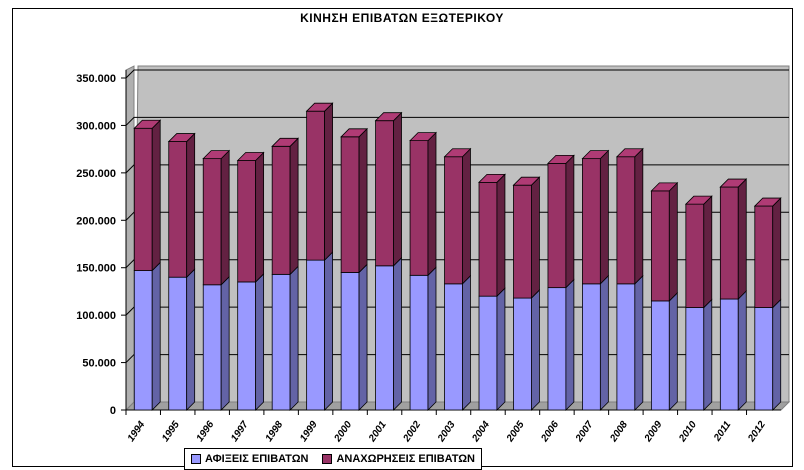 The image size is (804, 470). Describe the element at coordinates (96, 269) in the screenshot. I see `y-tick-label: 150.000` at that location.